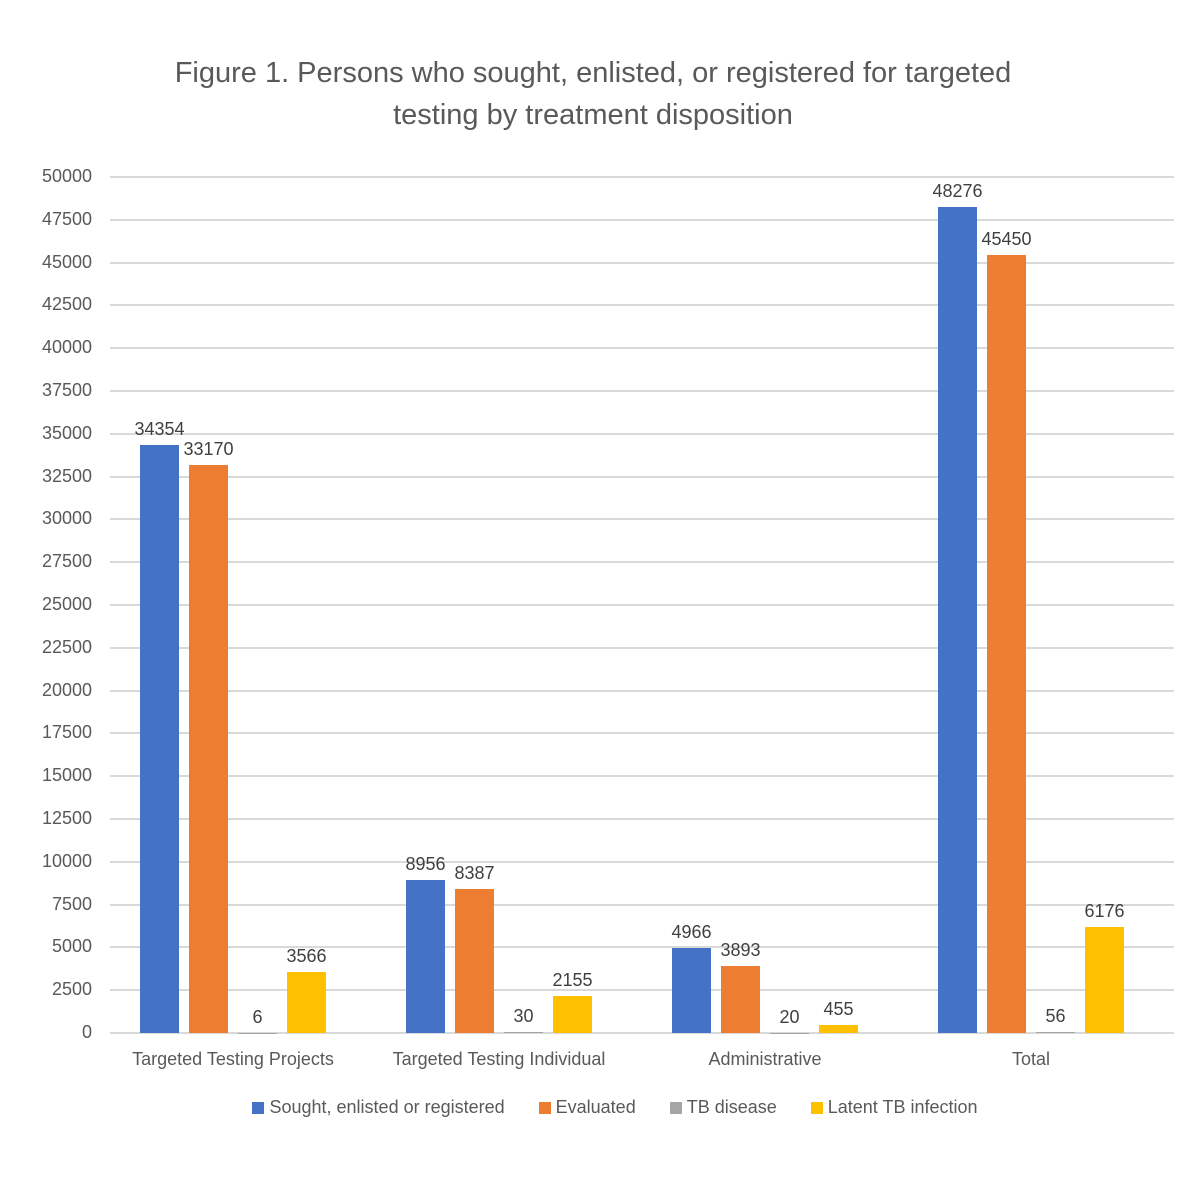 Image resolution: width=1200 pixels, height=1200 pixels. Describe the element at coordinates (66, 518) in the screenshot. I see `y-axis-tick-label: 30000` at that location.